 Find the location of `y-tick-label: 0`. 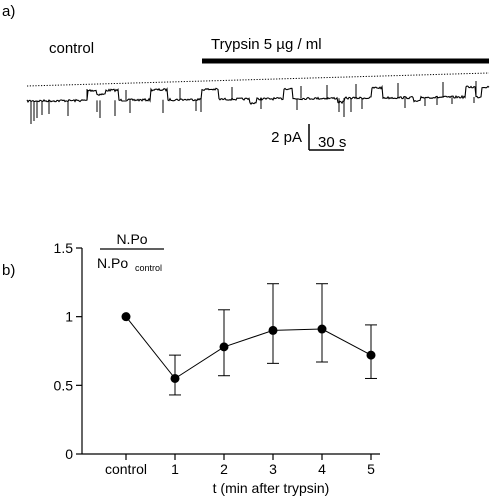

y-tick-label: 0 is located at coordinates (69, 454).